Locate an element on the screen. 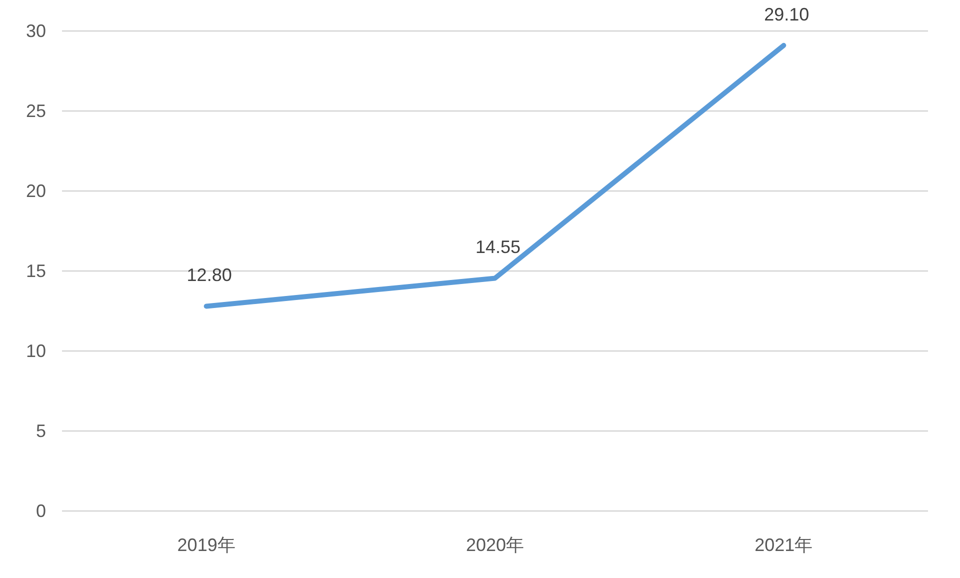 This screenshot has width=960, height=578. y-tick-label: 5 is located at coordinates (41, 431).